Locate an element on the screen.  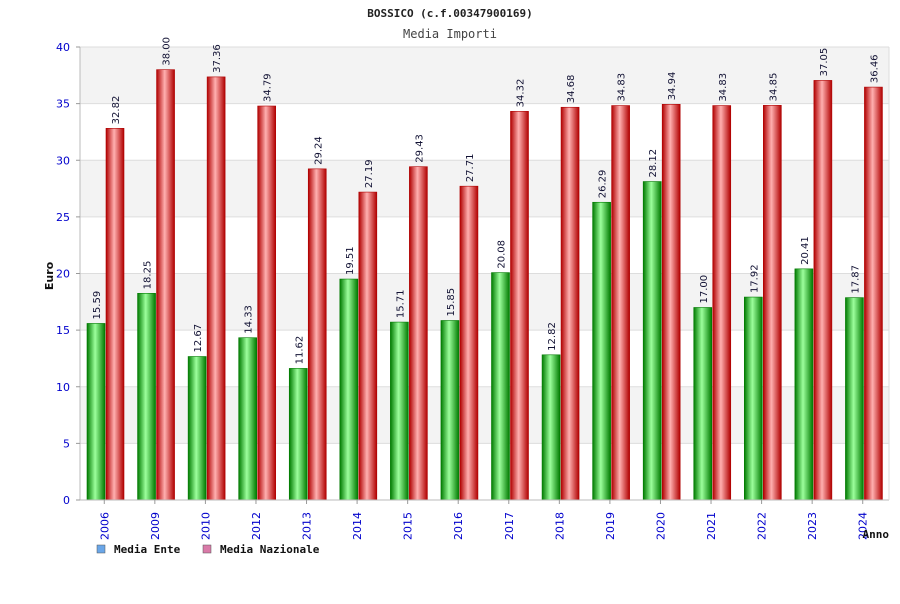
bar-value-label: 11.62 is located at coordinates (299, 350).